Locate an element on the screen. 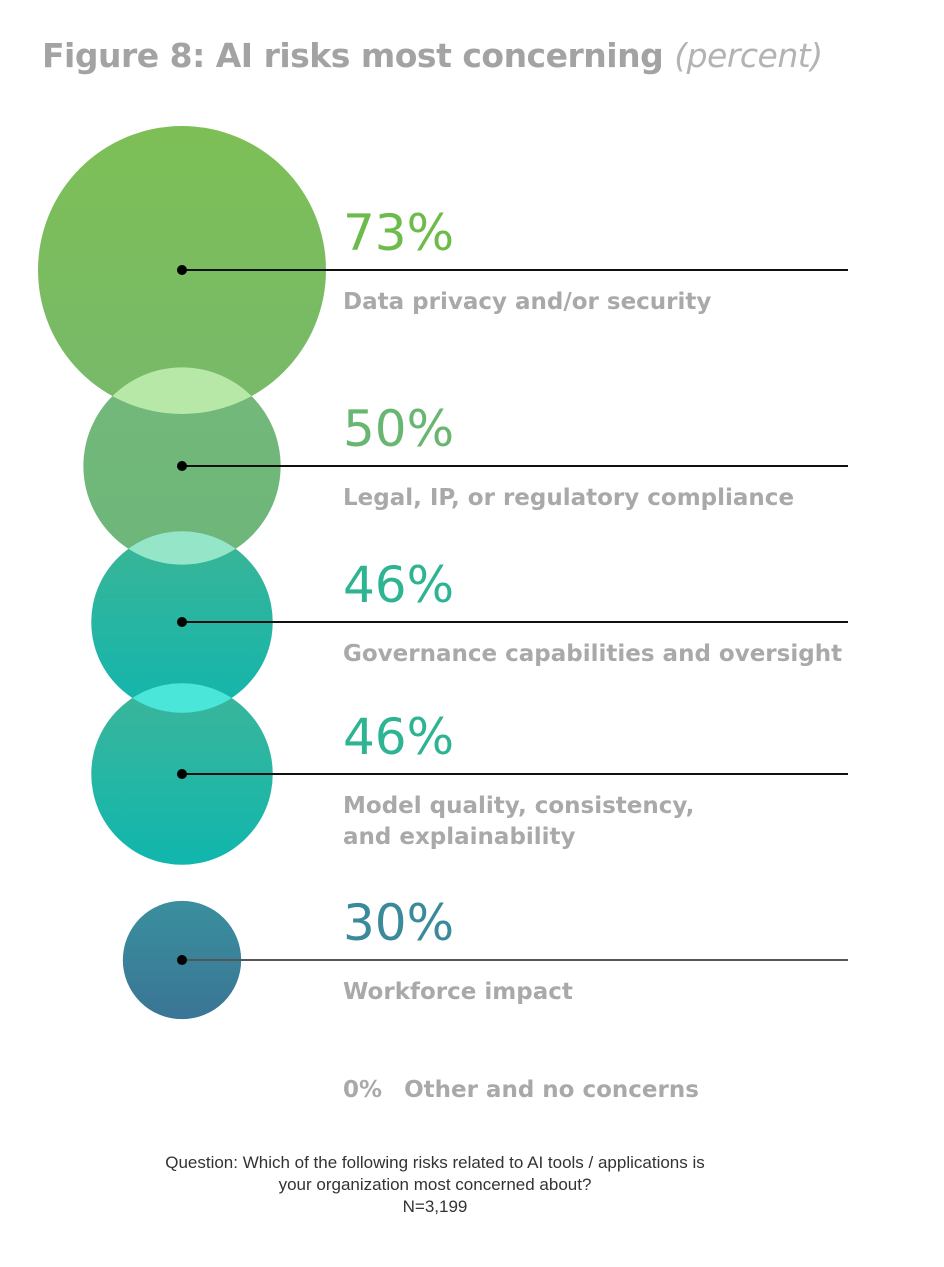  value-label-1: 50% is located at coordinates (398, 429).